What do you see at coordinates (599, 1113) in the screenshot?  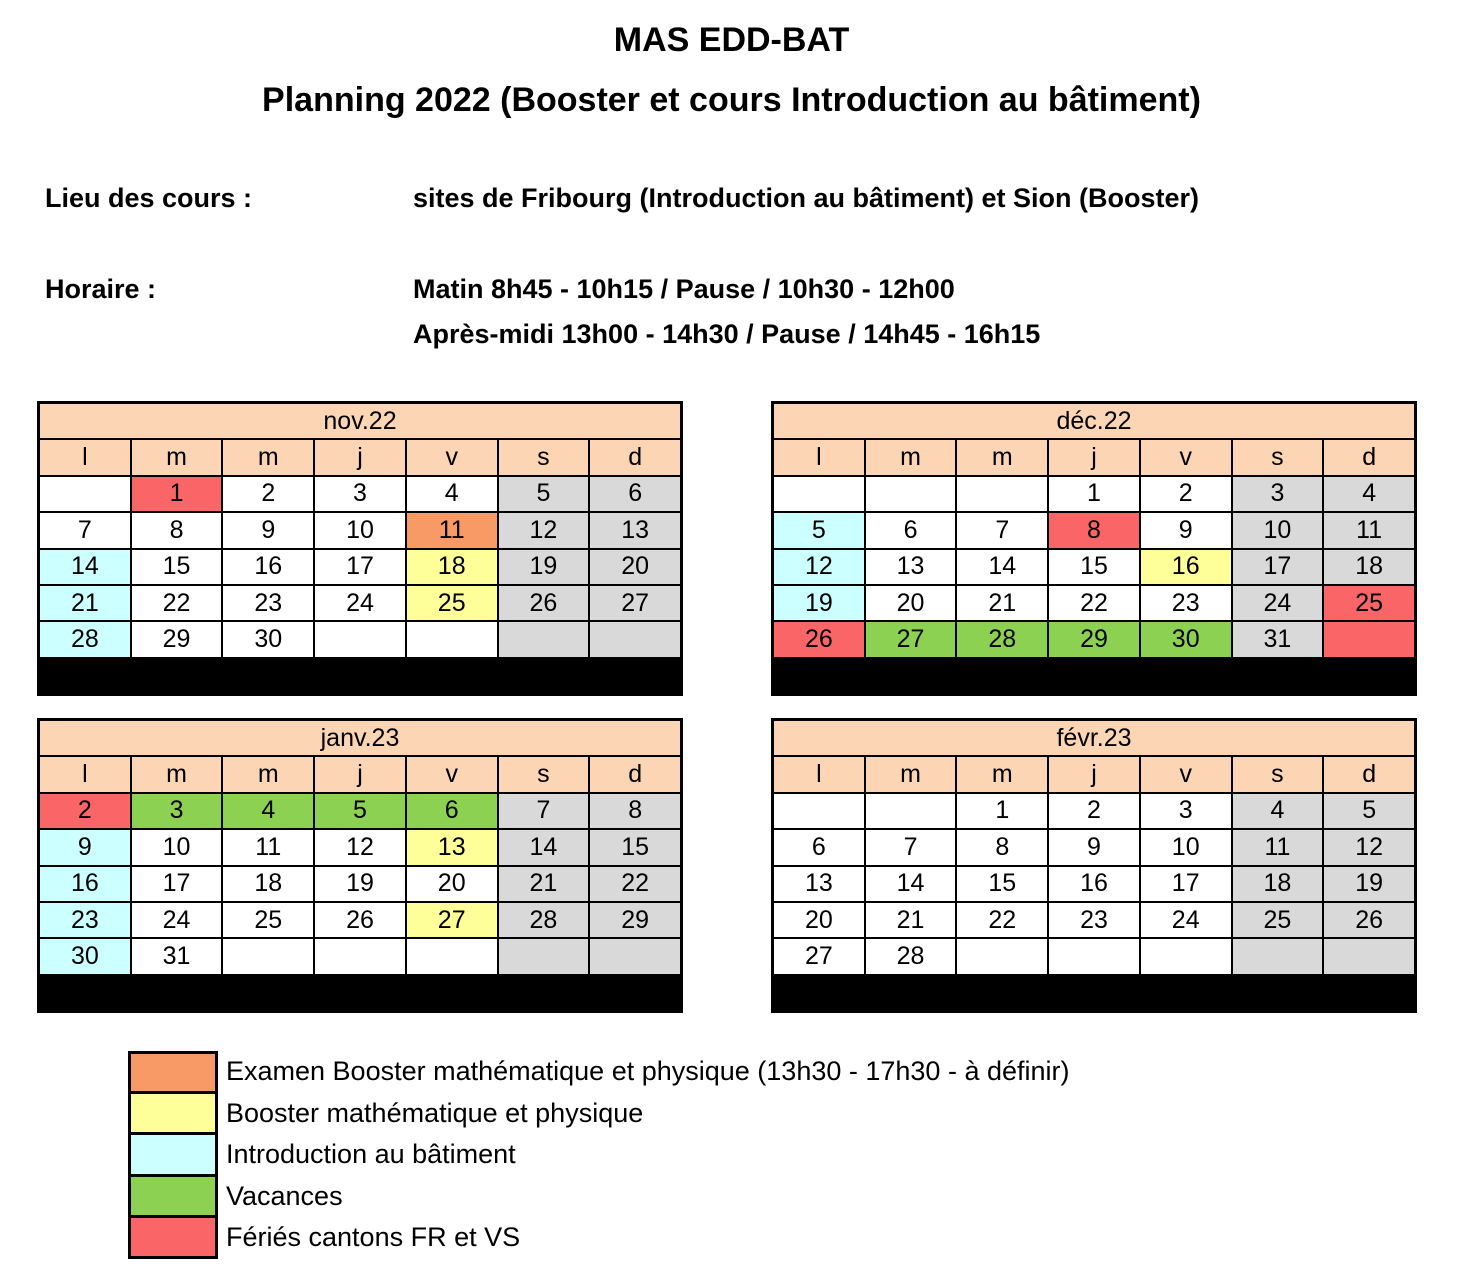 I see `legend-item: Booster mathématique et physique` at bounding box center [599, 1113].